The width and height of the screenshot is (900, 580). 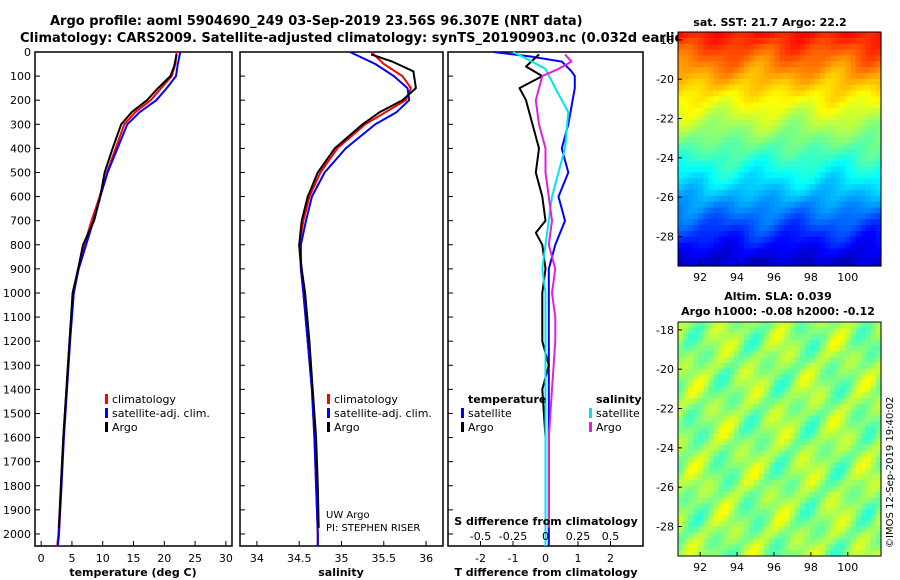 What do you see at coordinates (17, 510) in the screenshot?
I see `y-tick-label: 1900` at bounding box center [17, 510].